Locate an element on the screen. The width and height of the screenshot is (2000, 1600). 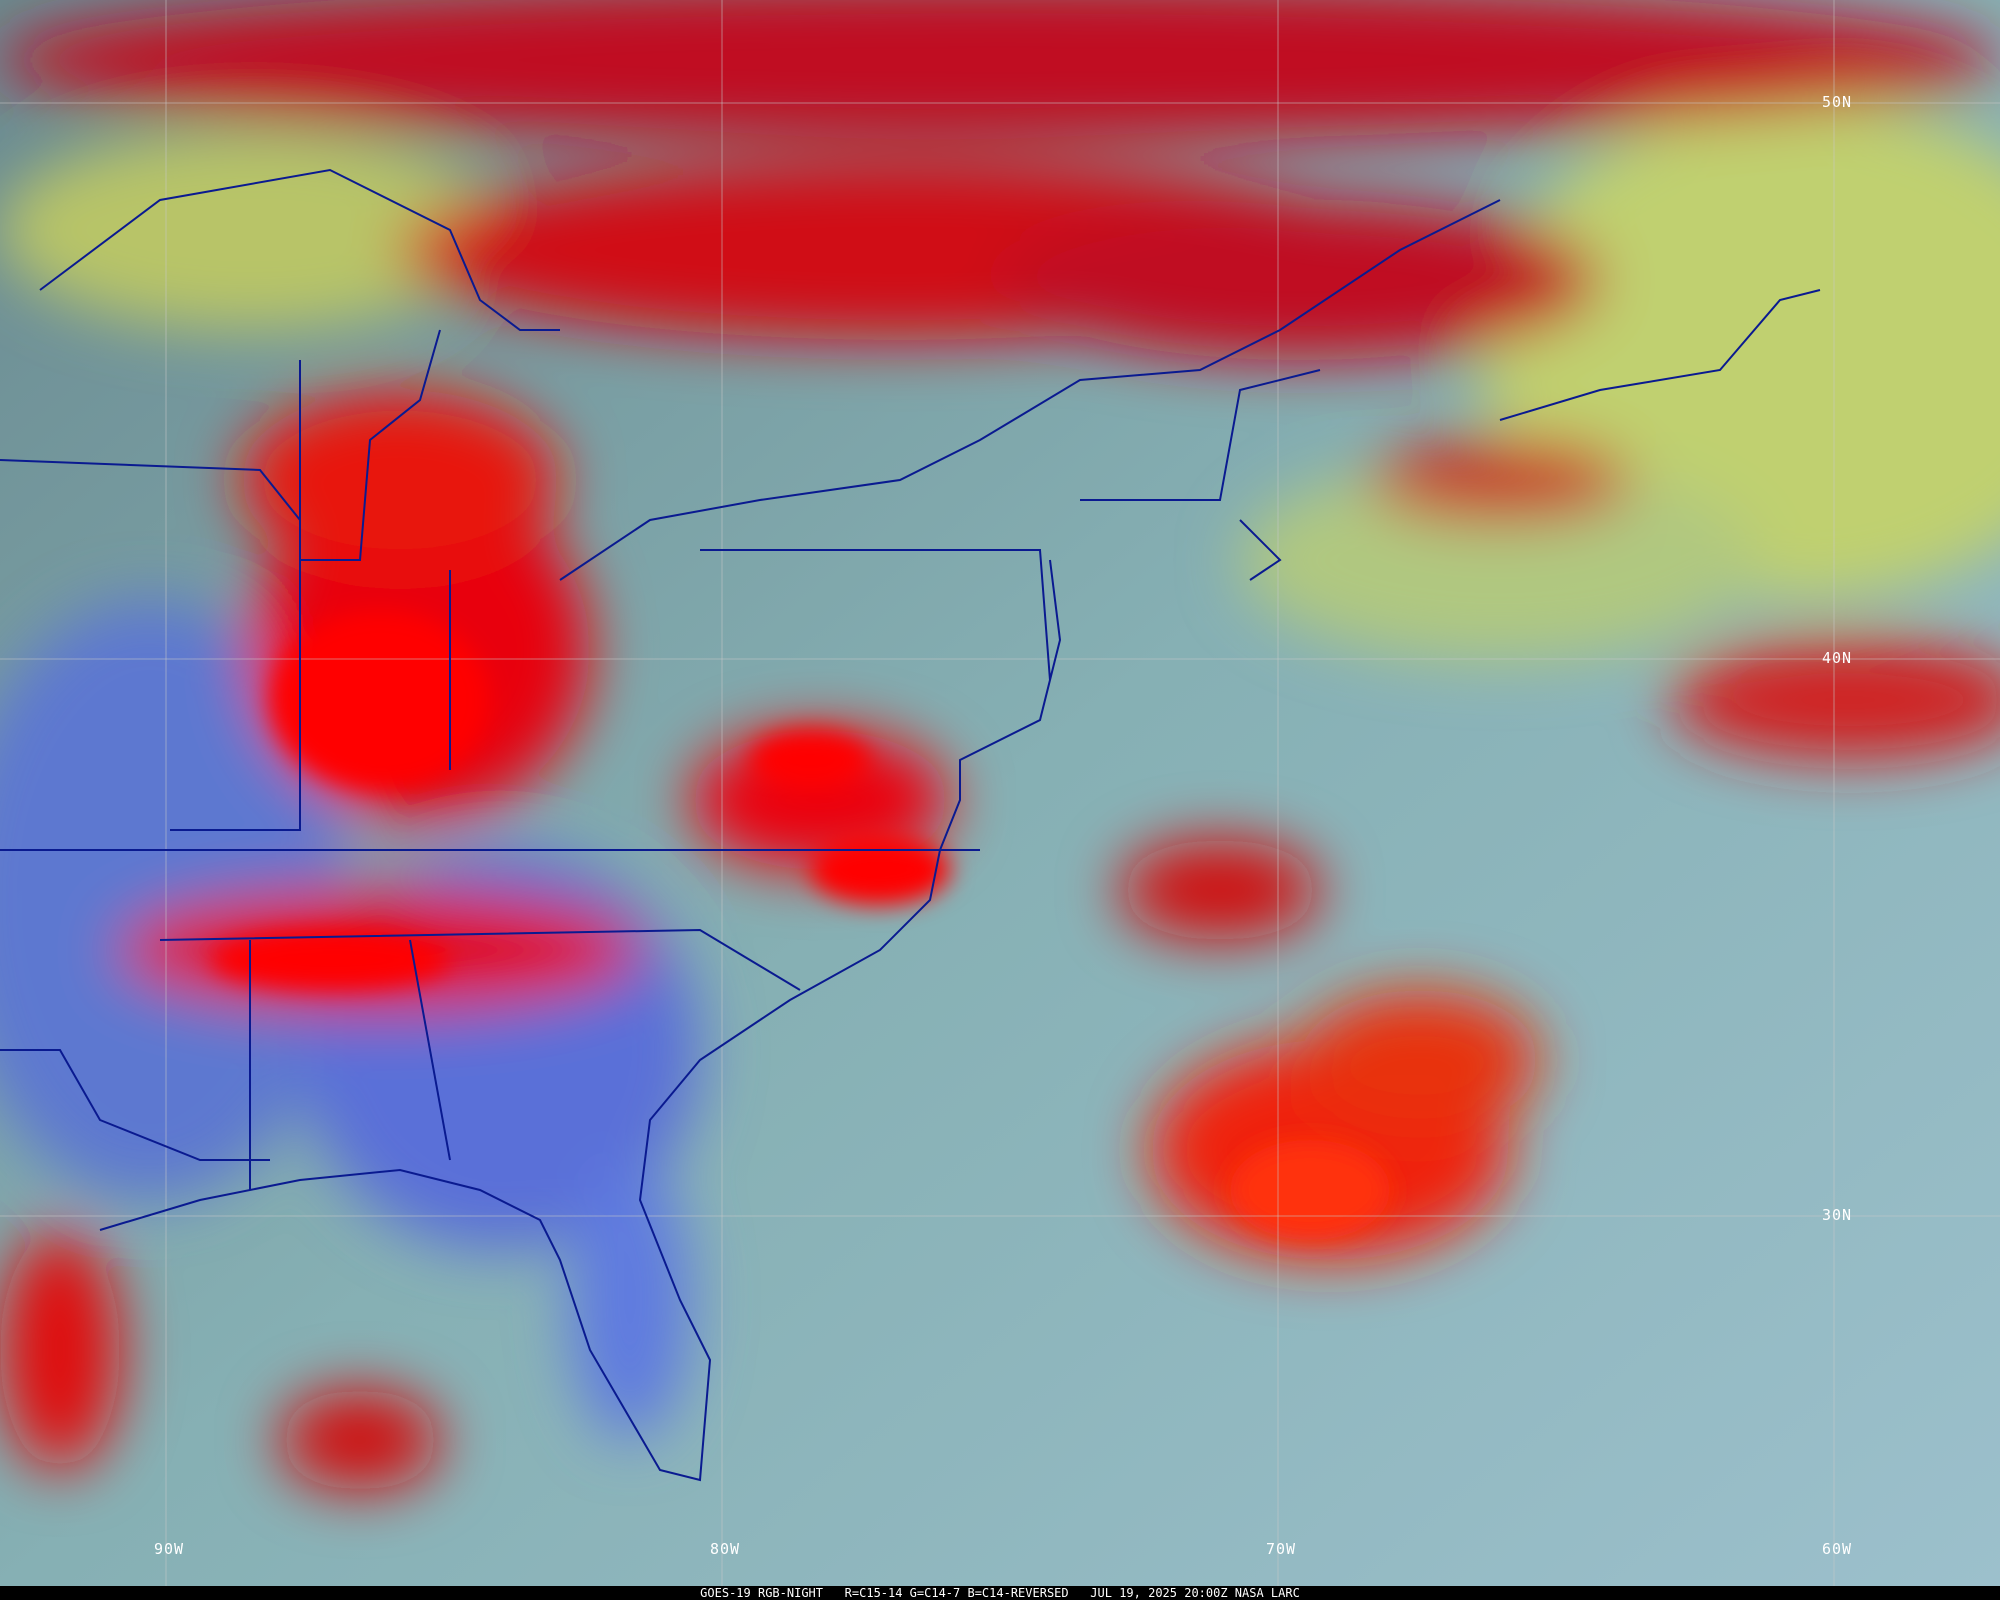
longitude-label-60w: 60W is located at coordinates (1837, 1549).